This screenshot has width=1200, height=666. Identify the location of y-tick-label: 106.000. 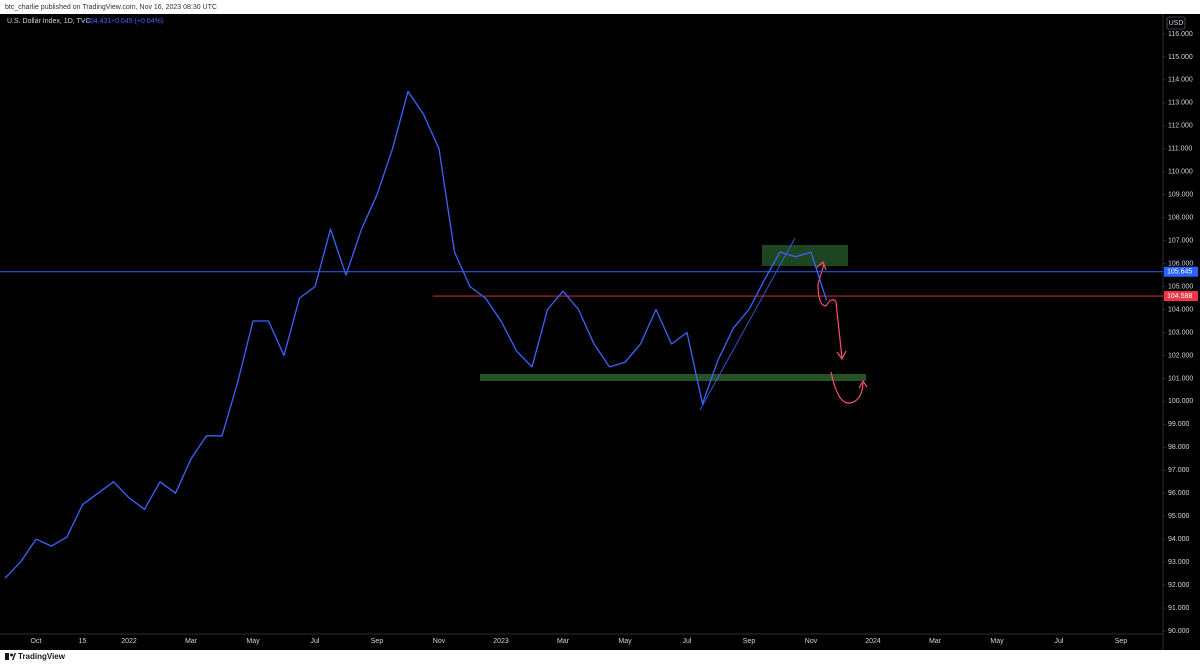
(1180, 263).